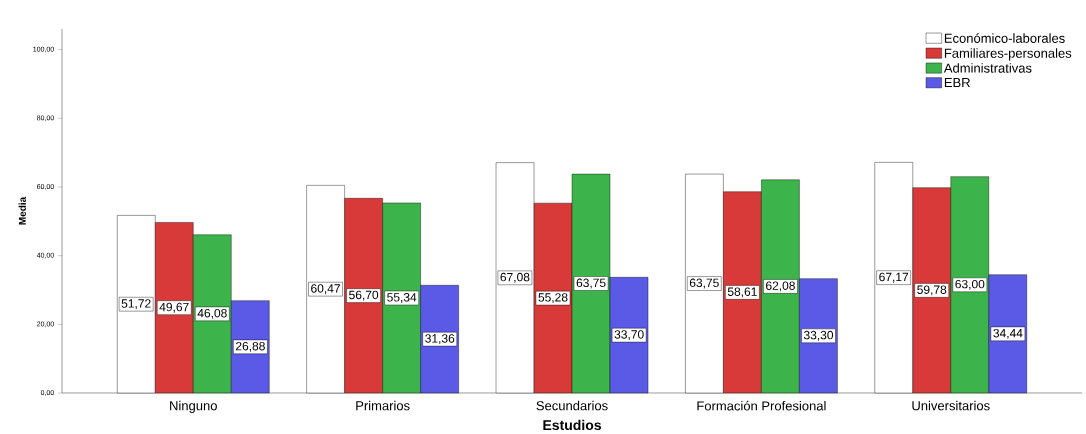 The image size is (1086, 434). Describe the element at coordinates (572, 405) in the screenshot. I see `x-tick-label: Secundarios` at that location.